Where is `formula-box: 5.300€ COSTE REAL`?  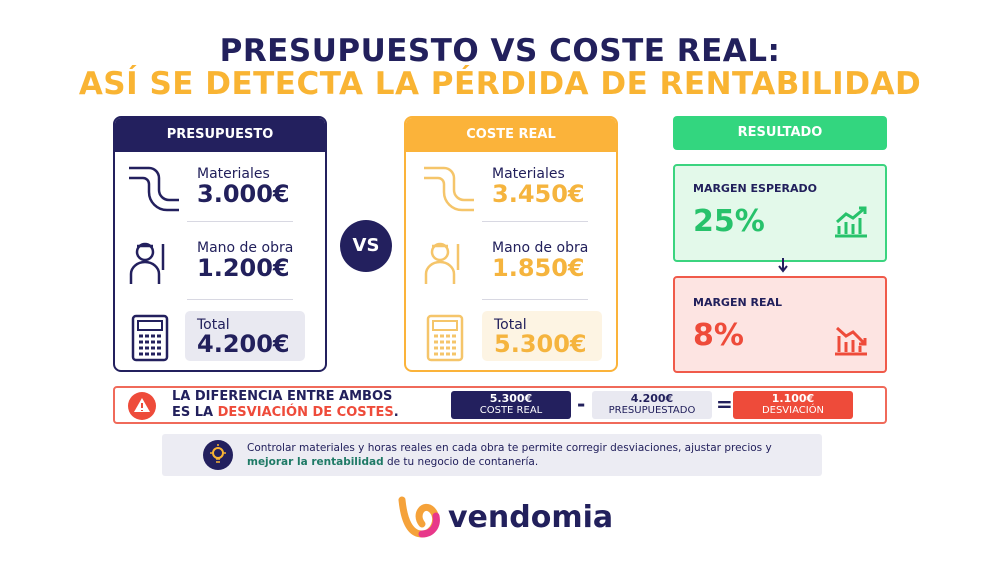
formula-box: 5.300€ COSTE REAL is located at coordinates (511, 405).